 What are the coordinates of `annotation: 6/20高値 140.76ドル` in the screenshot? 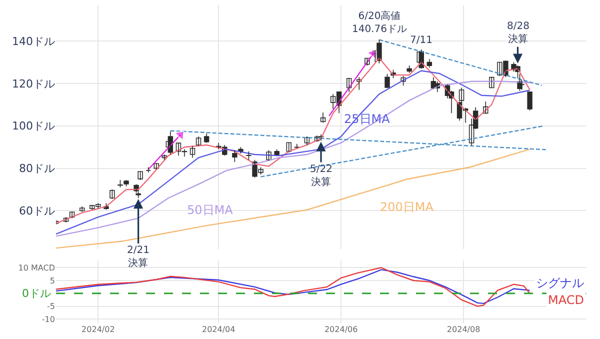 It's located at (379, 22).